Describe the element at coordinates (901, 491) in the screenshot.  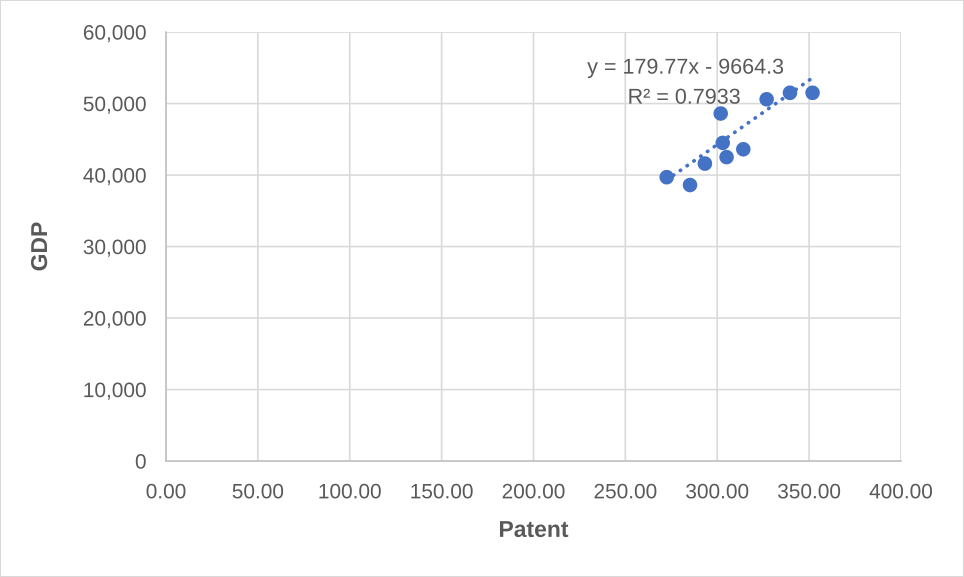
I see `x-tick-label: 400.00` at that location.